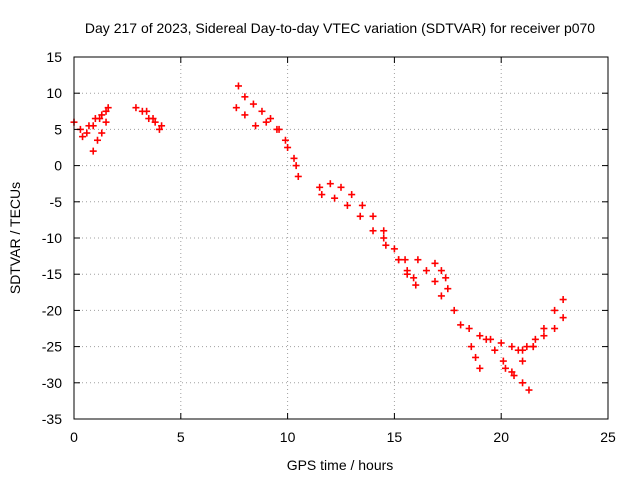 The image size is (640, 480). What do you see at coordinates (52, 419) in the screenshot?
I see `y-tick-label: -35` at bounding box center [52, 419].